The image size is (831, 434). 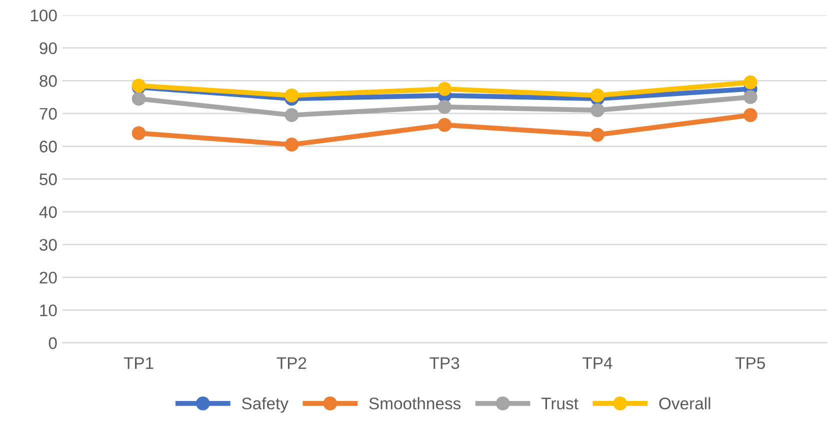 What do you see at coordinates (48, 179) in the screenshot?
I see `y-tick-label: 50` at bounding box center [48, 179].